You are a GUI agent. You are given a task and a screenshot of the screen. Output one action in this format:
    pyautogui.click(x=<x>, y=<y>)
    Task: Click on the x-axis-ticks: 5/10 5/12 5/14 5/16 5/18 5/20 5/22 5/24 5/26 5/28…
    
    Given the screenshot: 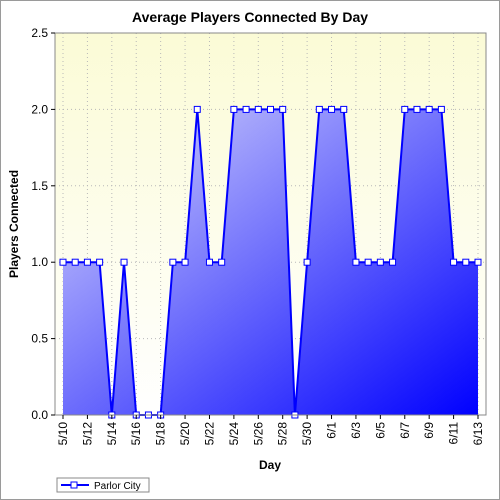 What is the action you would take?
    pyautogui.click(x=270, y=430)
    